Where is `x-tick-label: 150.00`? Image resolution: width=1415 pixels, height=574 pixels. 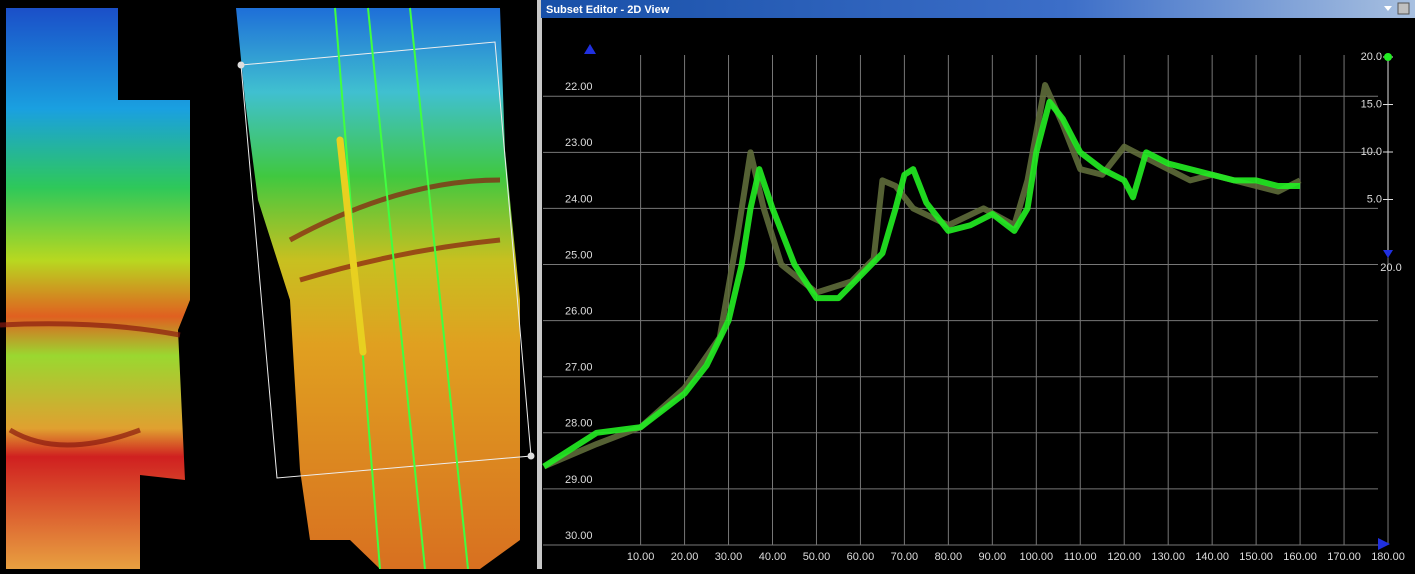 x-tick-label: 150.00 is located at coordinates (1256, 557).